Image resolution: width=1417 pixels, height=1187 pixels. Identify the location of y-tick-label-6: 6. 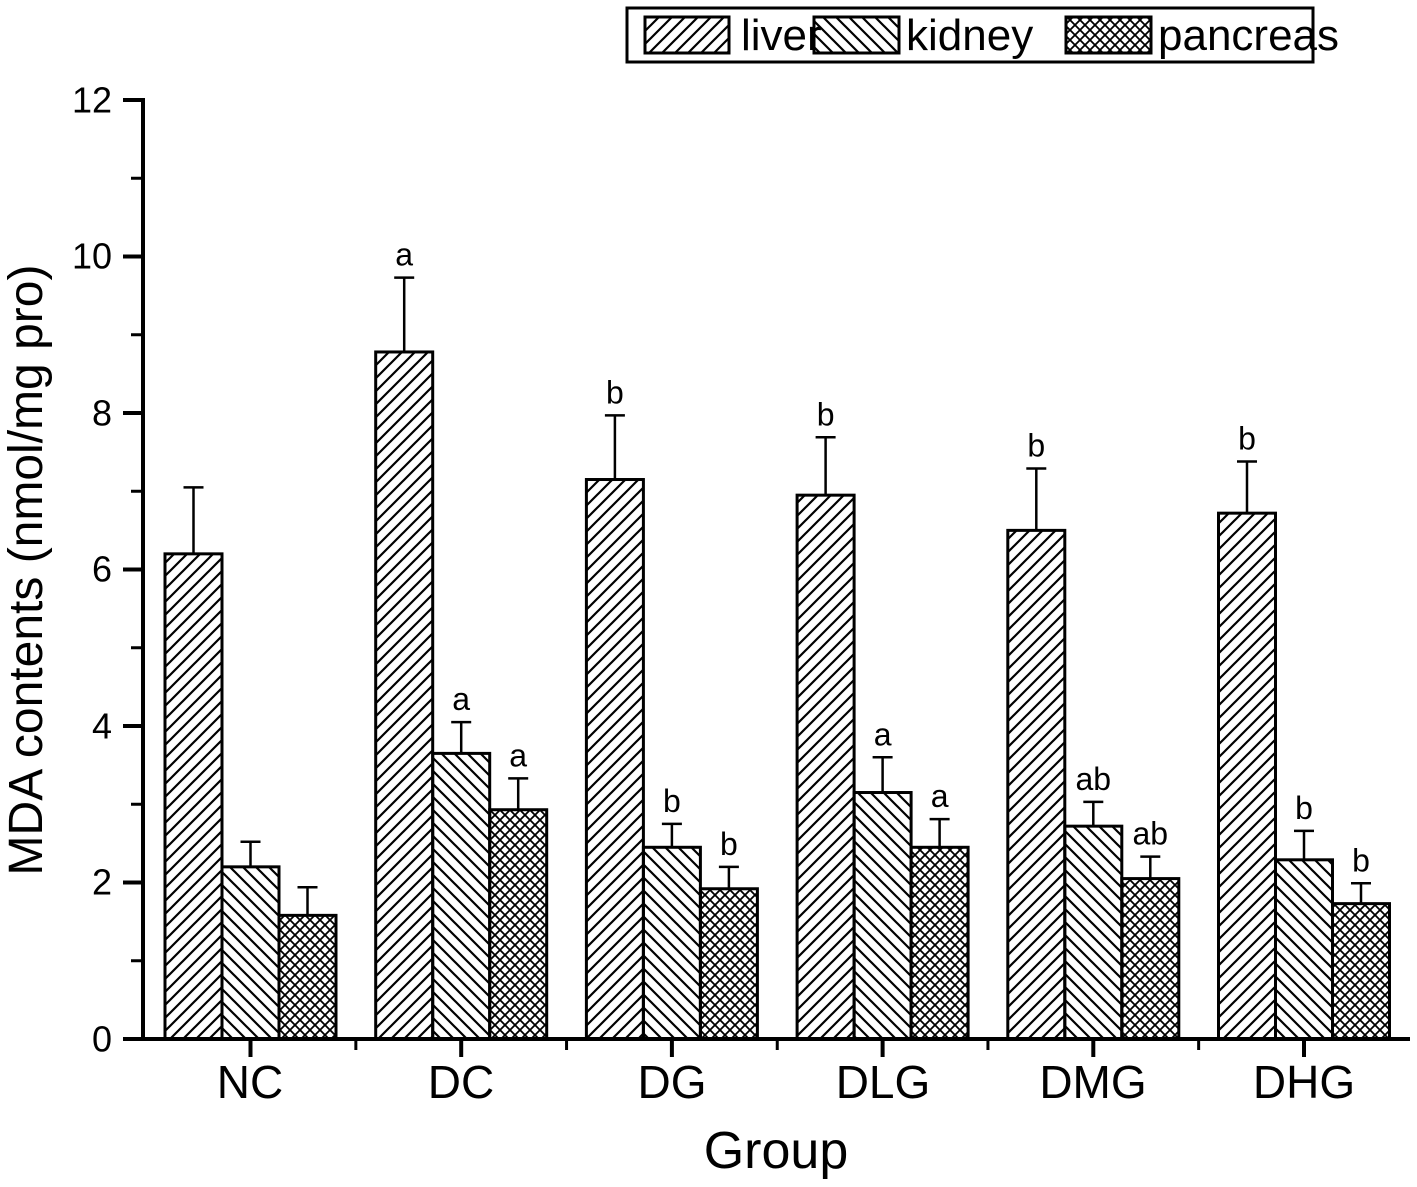
(102, 569).